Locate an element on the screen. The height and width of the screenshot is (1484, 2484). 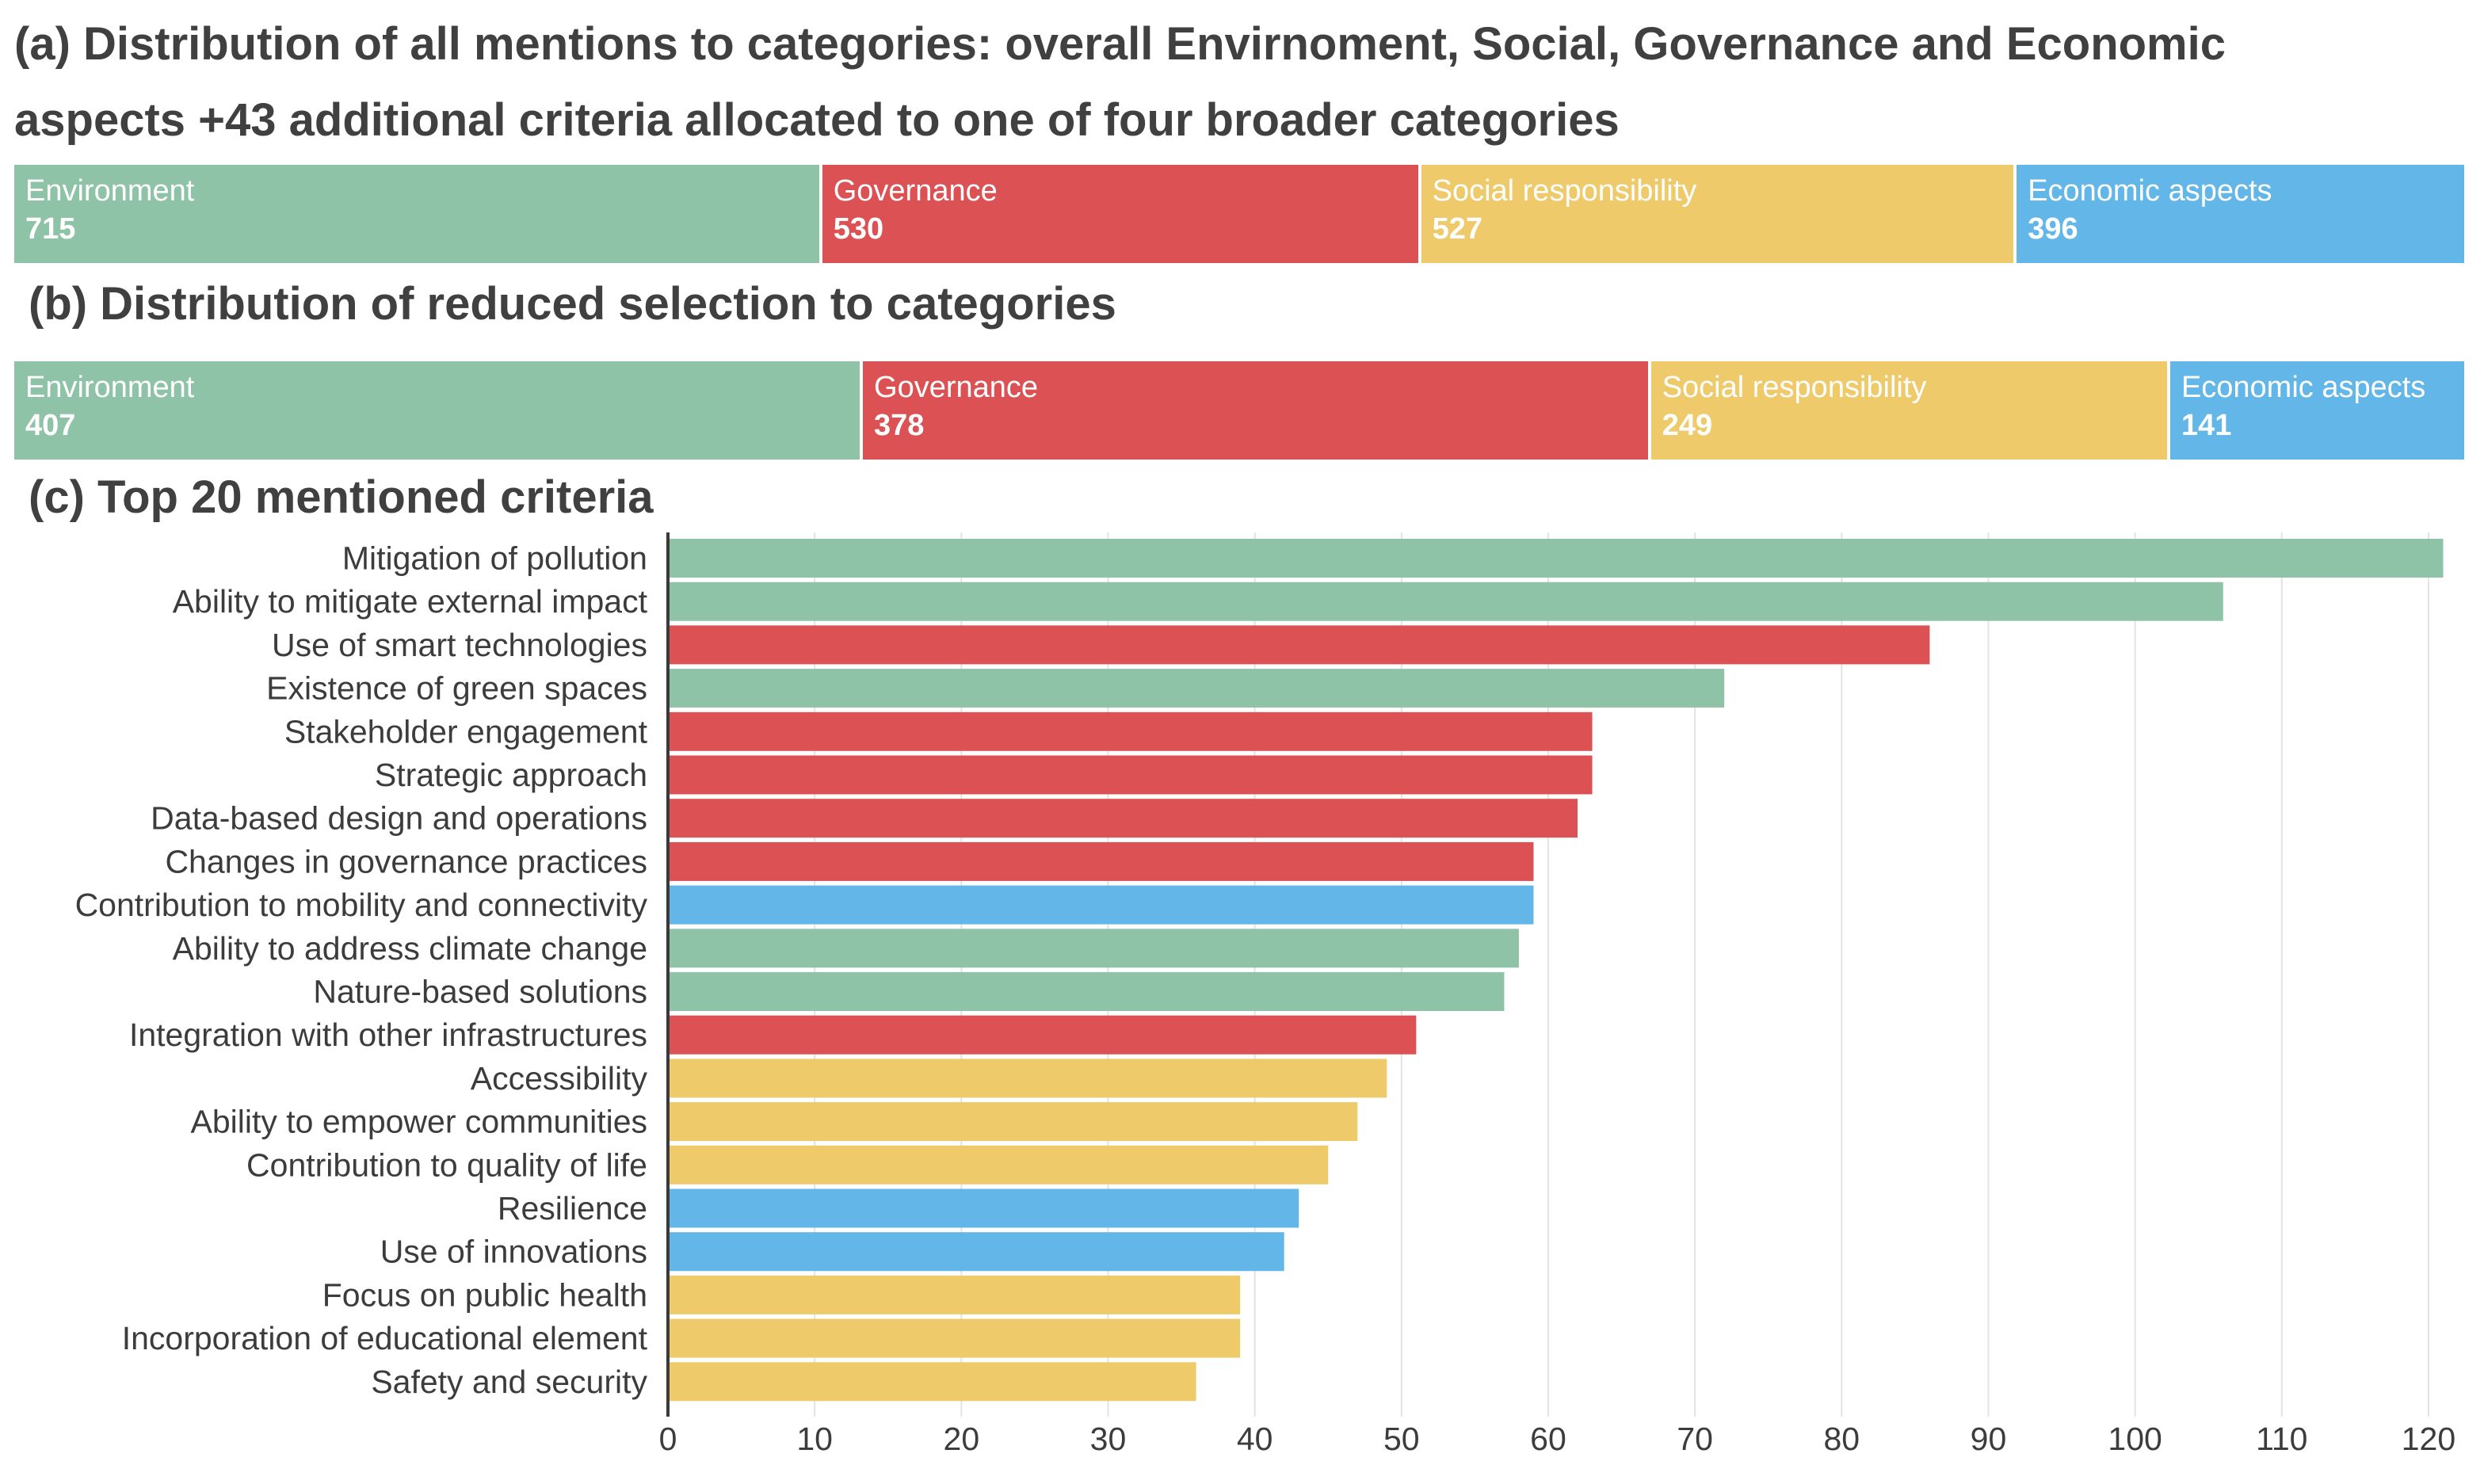
panel-b-segment-label: Environment is located at coordinates (110, 387).